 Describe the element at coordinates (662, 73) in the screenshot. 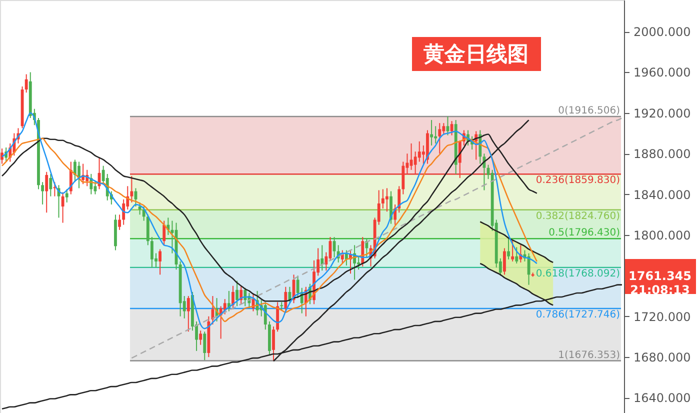

I see `y-tick-label: 1960.000` at that location.